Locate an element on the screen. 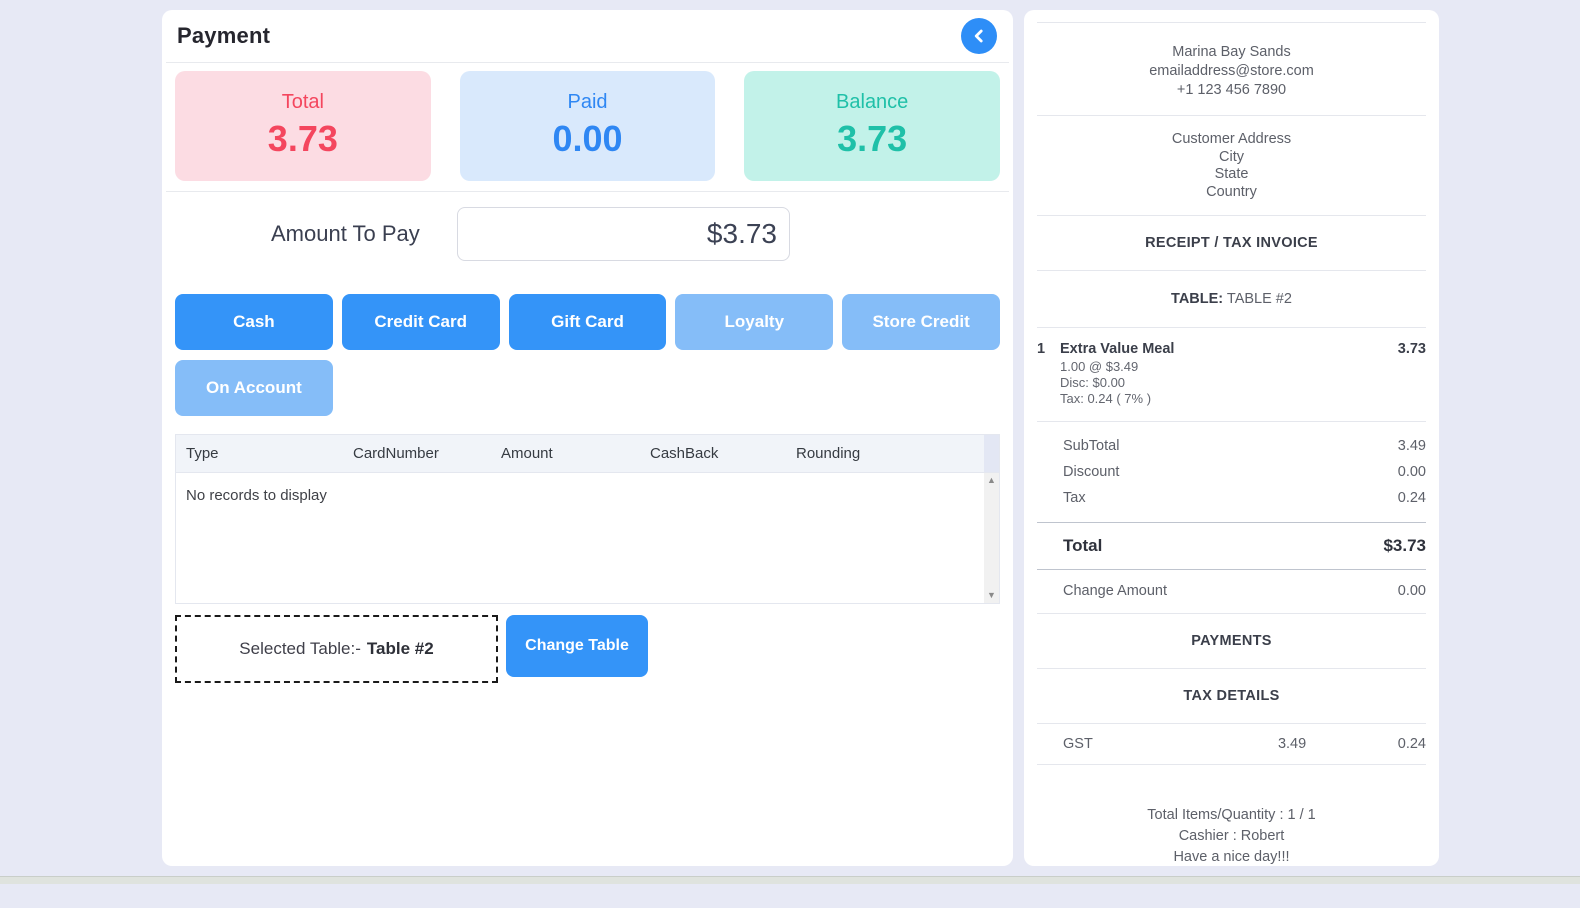 Image resolution: width=1580 pixels, height=908 pixels. change-table-button: Change Table is located at coordinates (577, 646).